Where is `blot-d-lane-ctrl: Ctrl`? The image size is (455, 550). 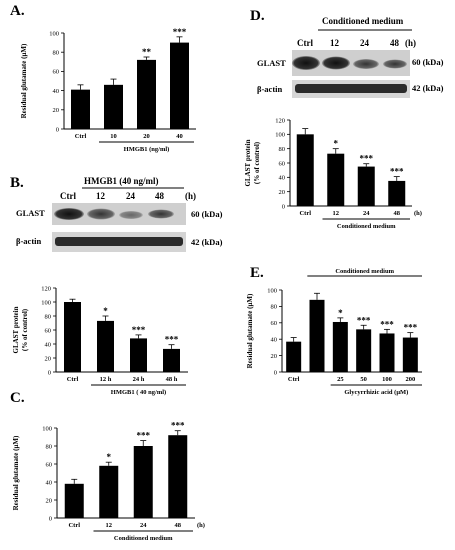
blot-d-lane-ctrl: Ctrl is located at coordinates (305, 43).